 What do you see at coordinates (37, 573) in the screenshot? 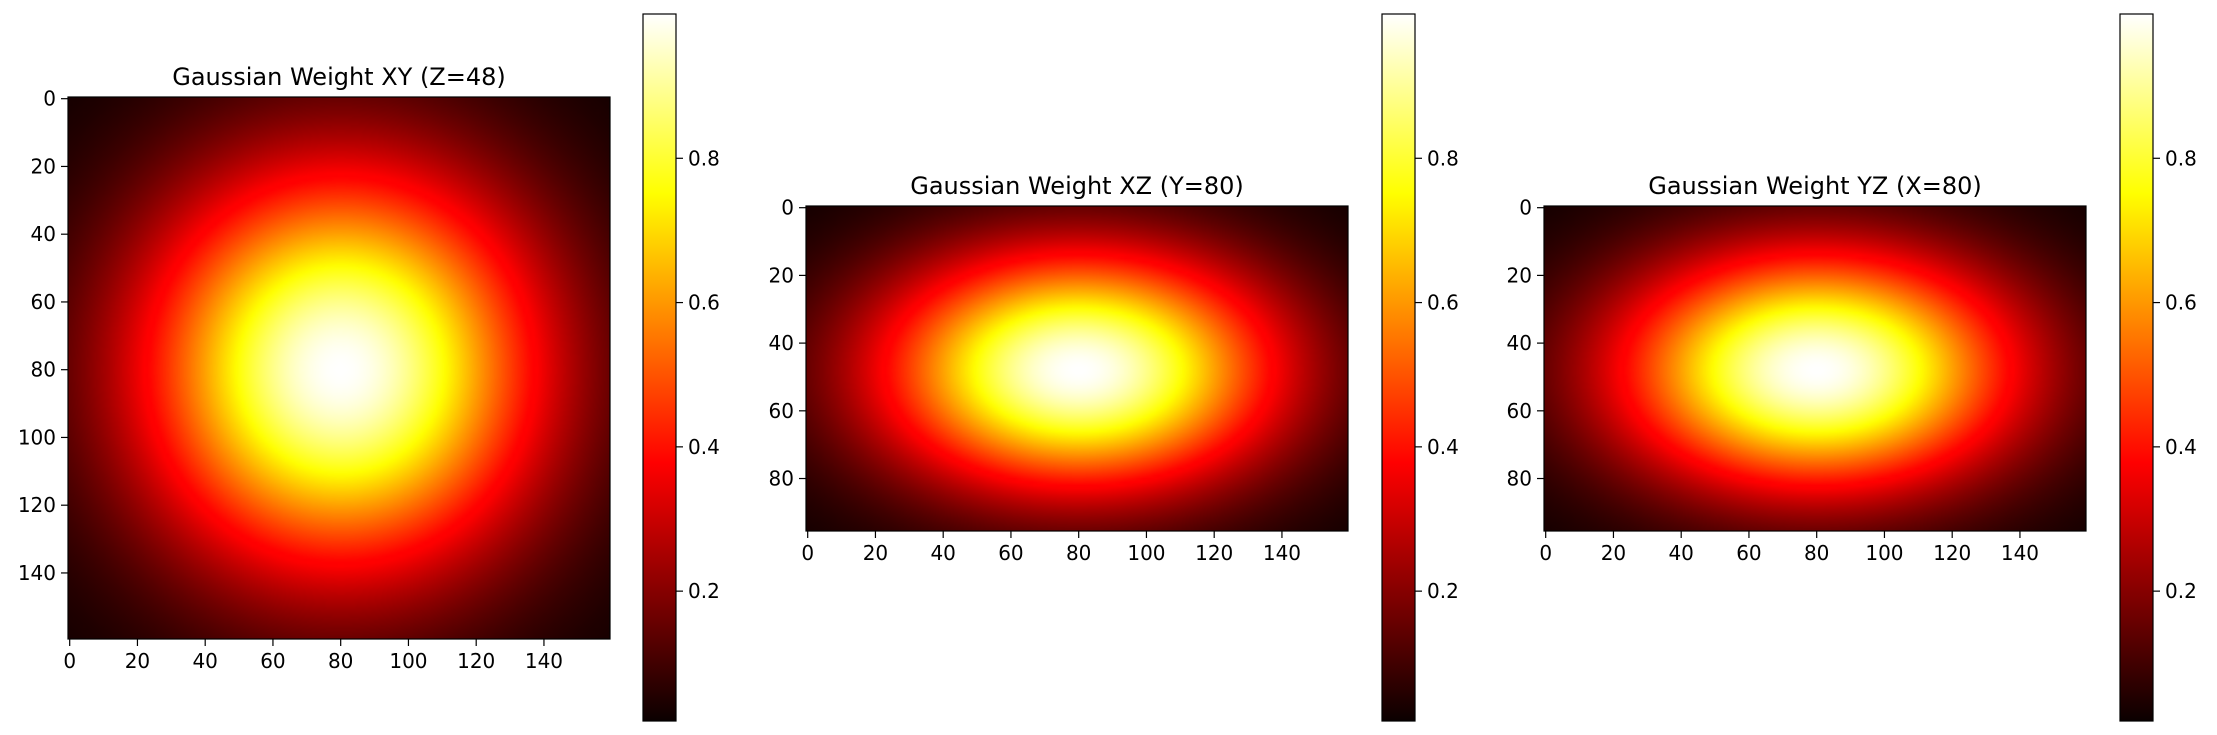
I see `y-tick-label: 140` at bounding box center [37, 573].